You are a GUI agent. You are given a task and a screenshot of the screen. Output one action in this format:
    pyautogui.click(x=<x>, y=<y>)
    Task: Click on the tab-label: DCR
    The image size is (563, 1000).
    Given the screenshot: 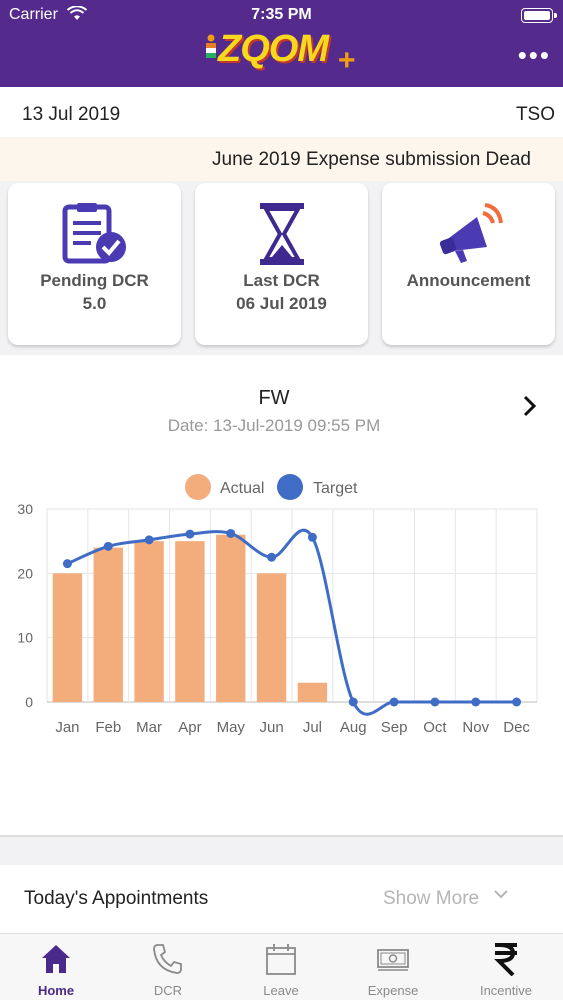 What is the action you would take?
    pyautogui.click(x=168, y=990)
    